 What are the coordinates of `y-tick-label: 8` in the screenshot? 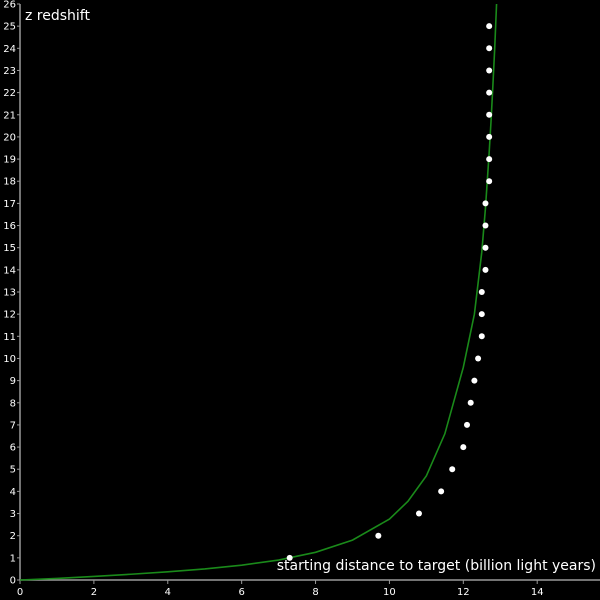 It's located at (13, 403).